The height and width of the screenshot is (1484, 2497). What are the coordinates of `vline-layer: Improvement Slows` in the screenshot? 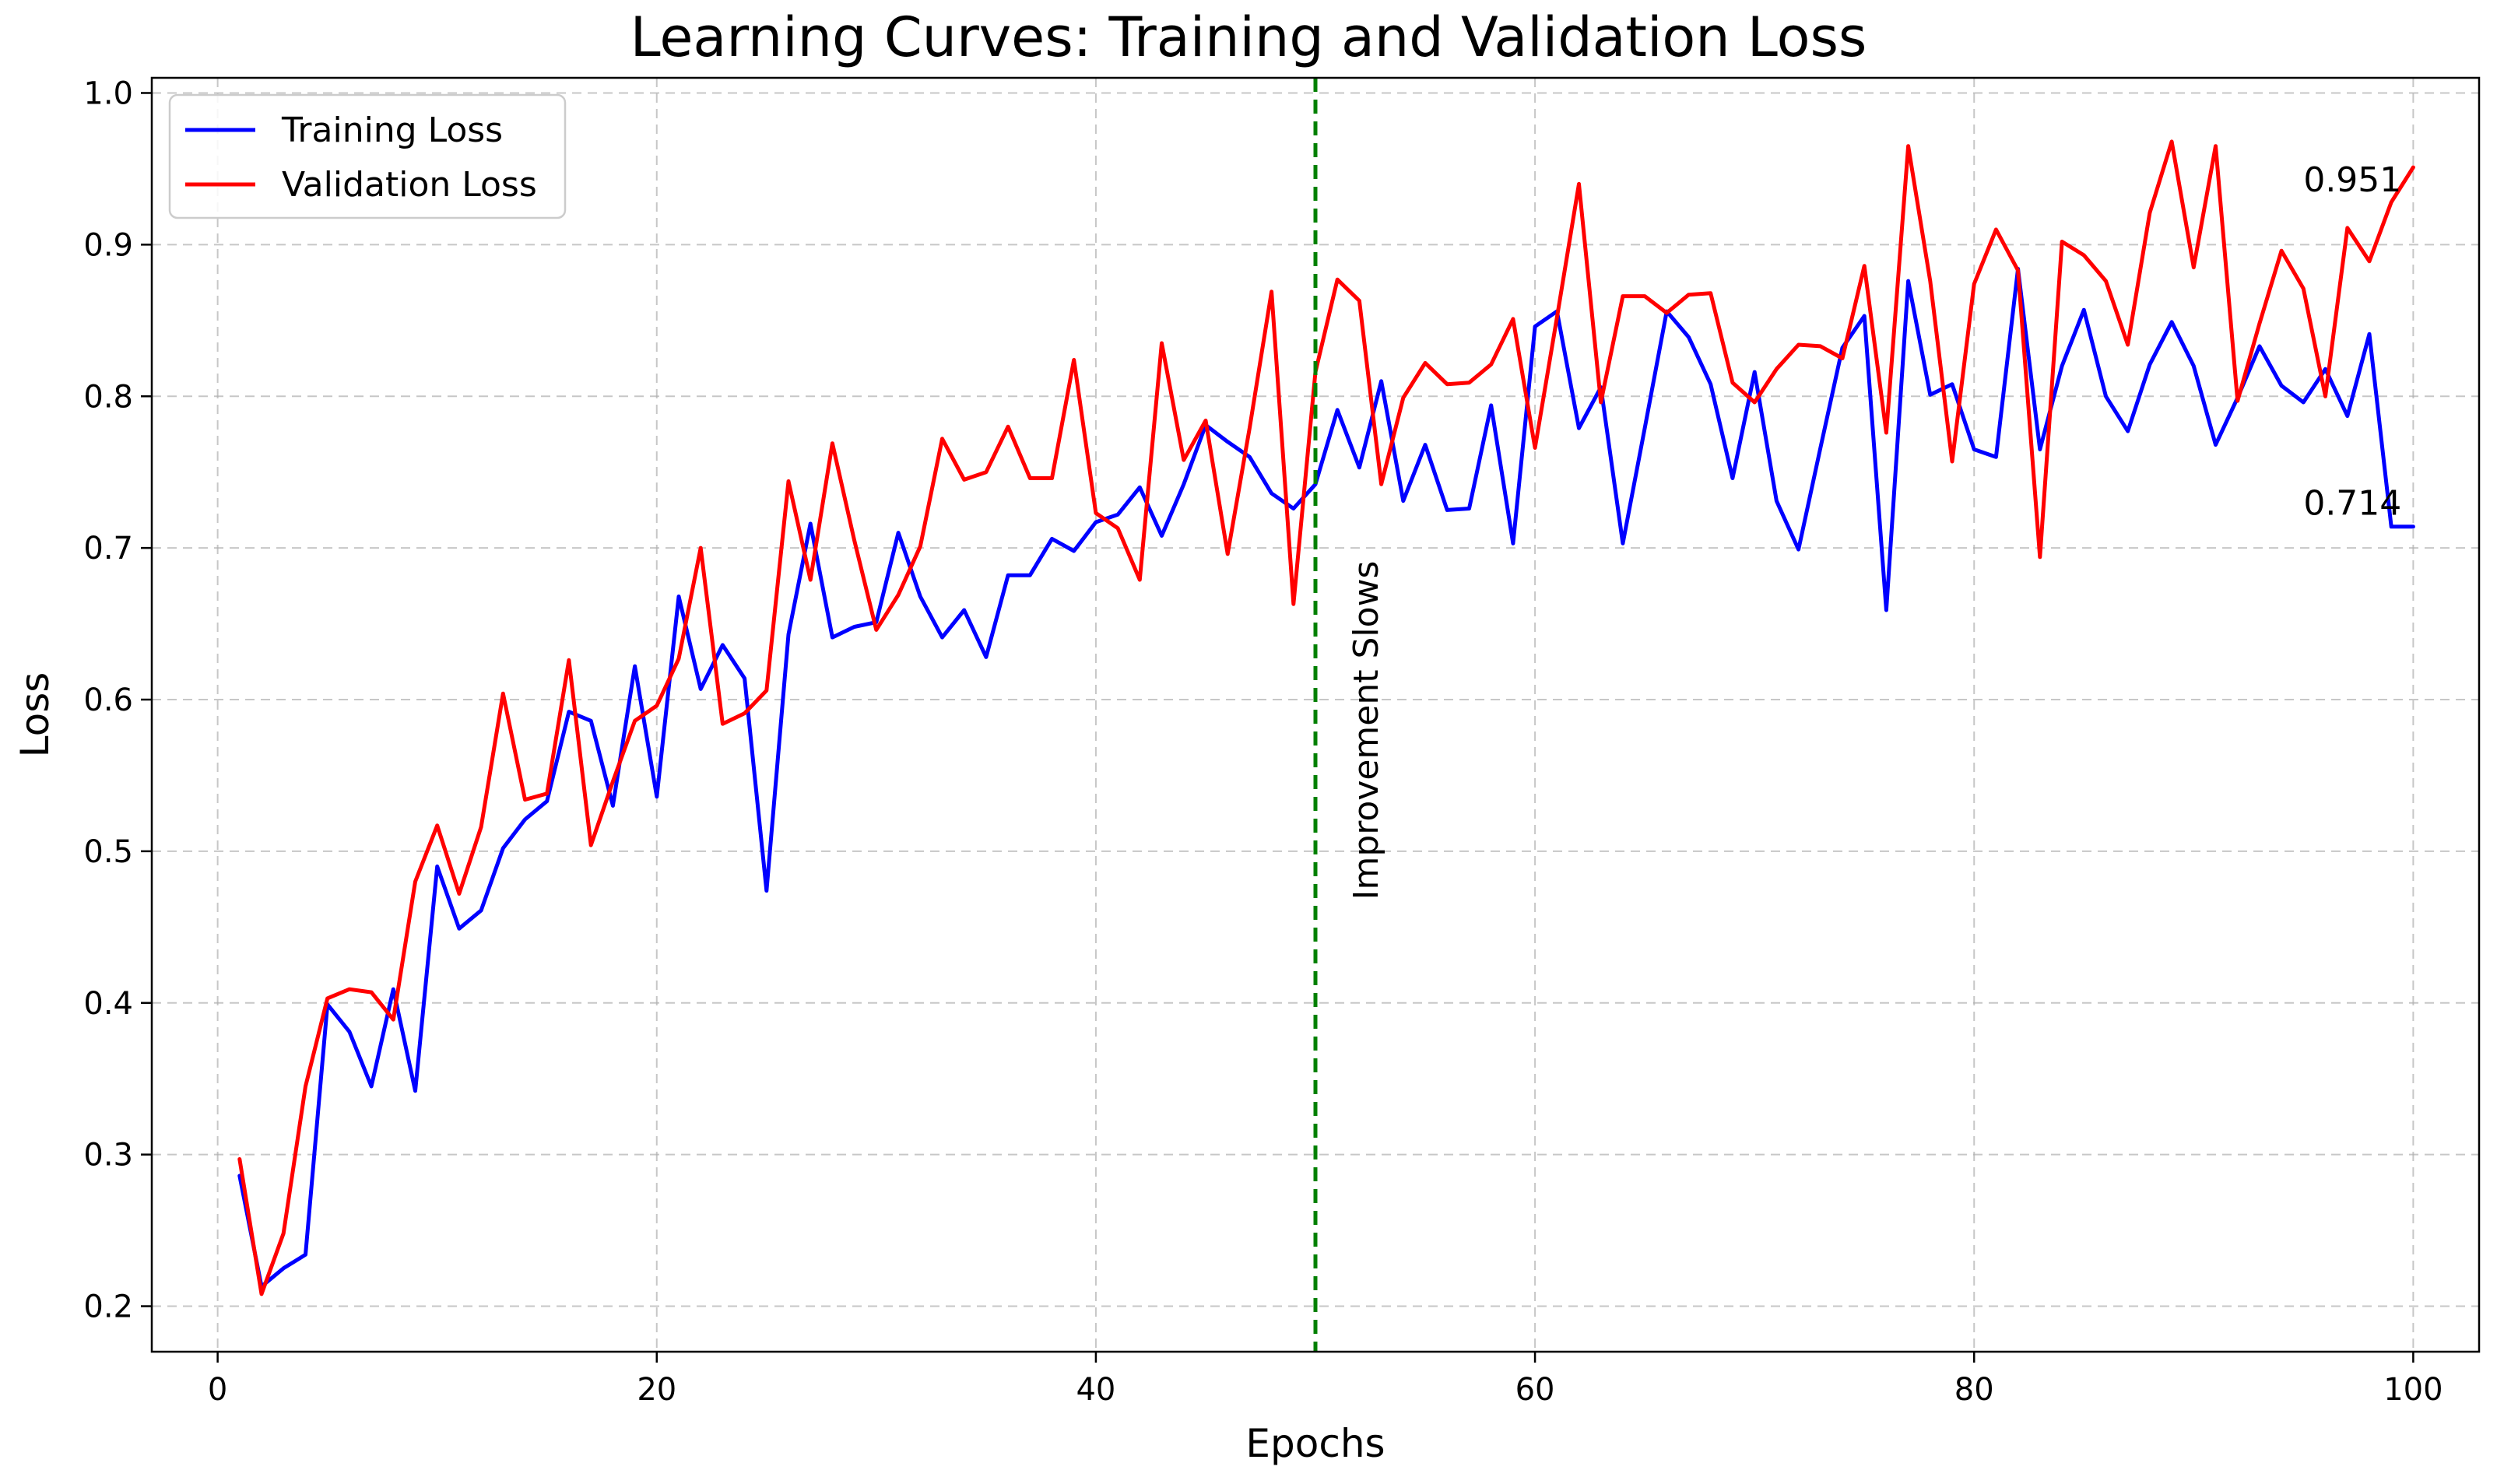 It's located at (1350, 715).